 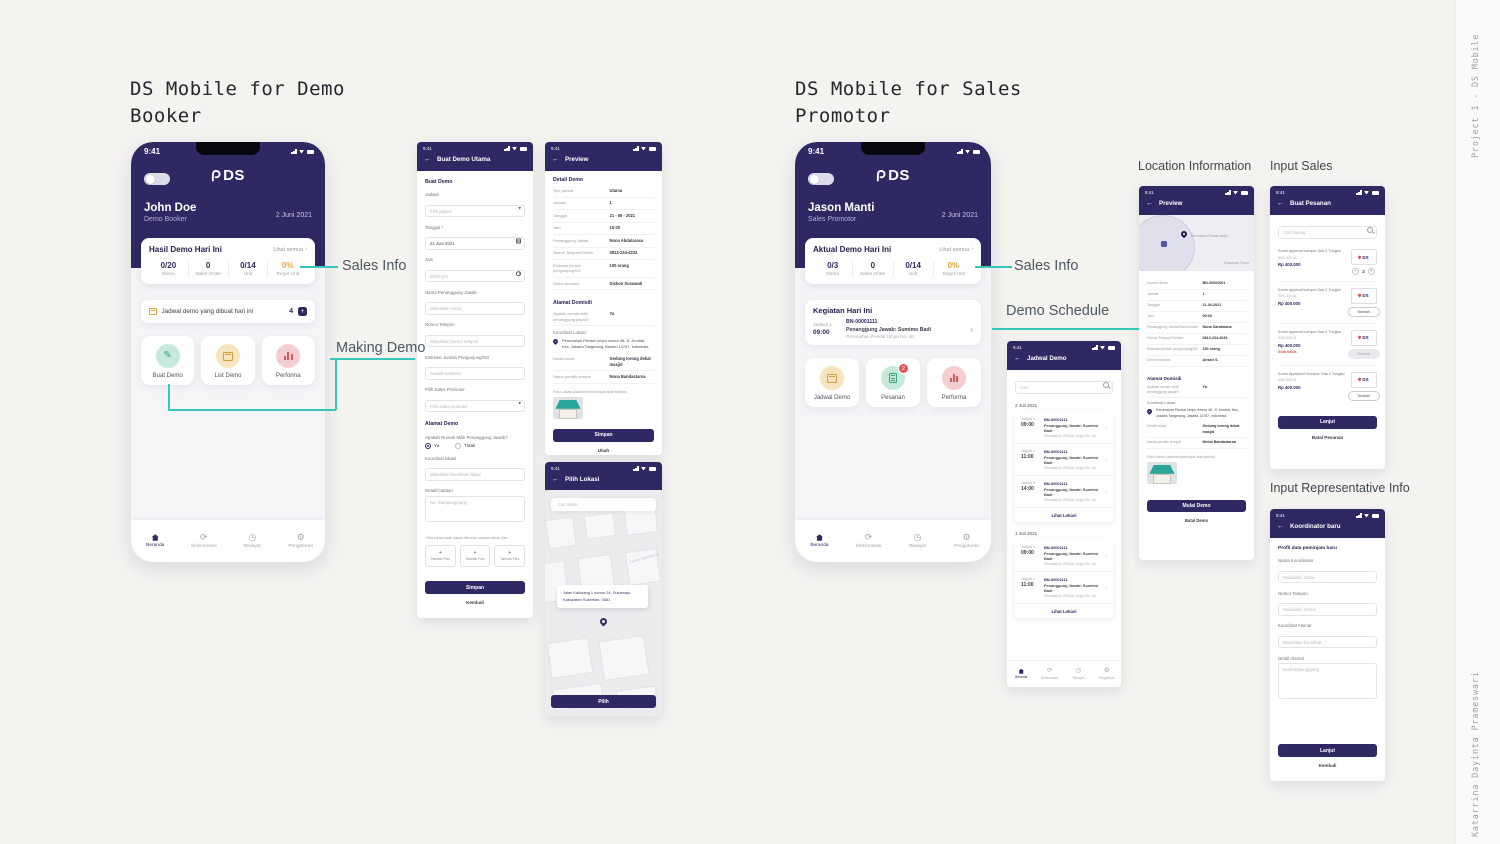 I want to click on batal-demo-link: Batal Demo, so click(x=1196, y=521).